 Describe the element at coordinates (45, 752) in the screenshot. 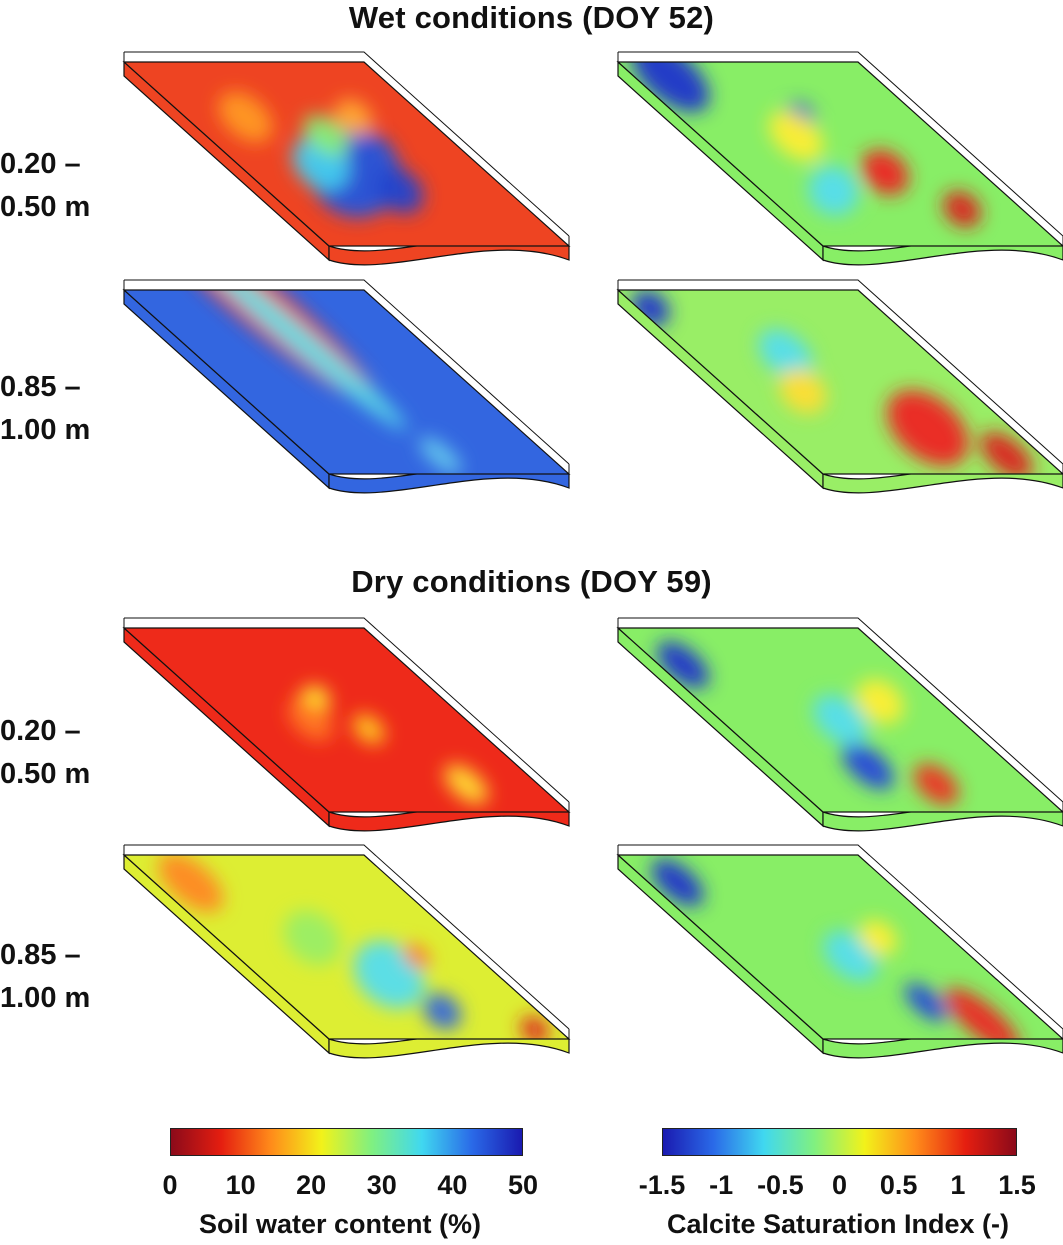

I see `depth-label-dry-shallow: 0.20 –0.50 m` at that location.